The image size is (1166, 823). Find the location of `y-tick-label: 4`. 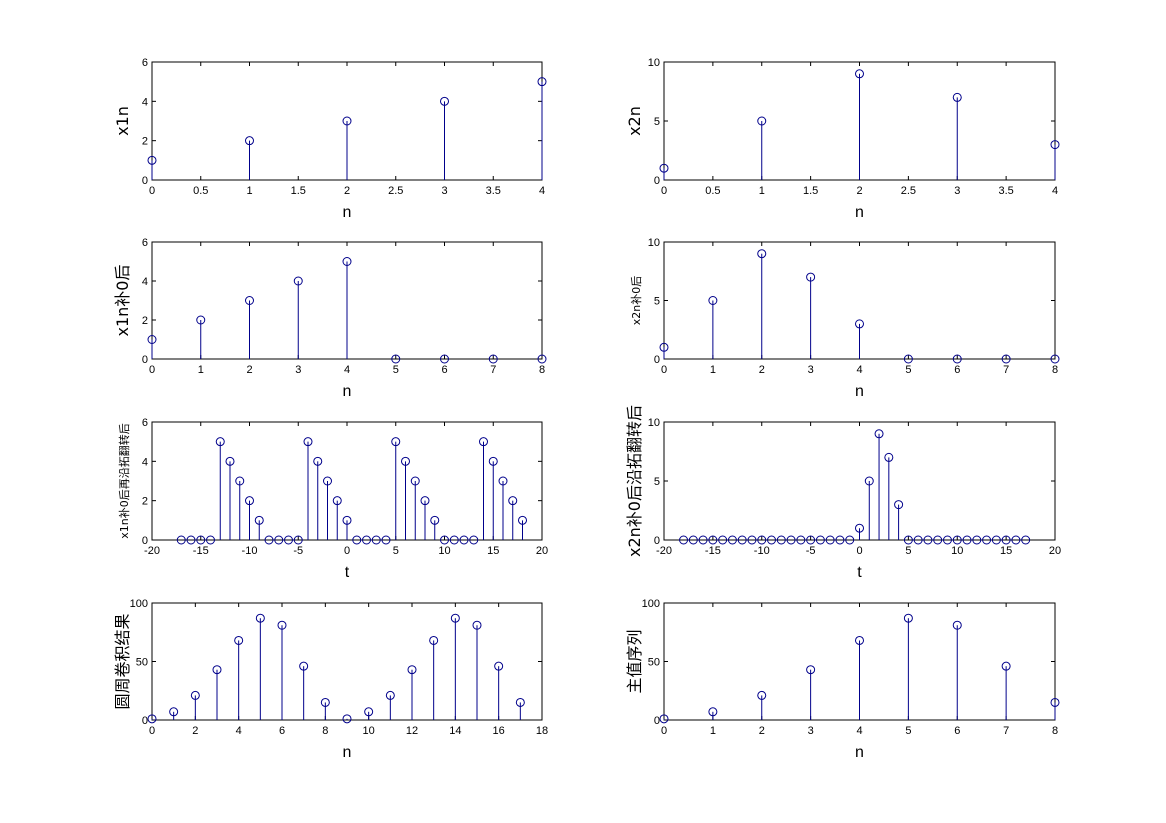

y-tick-label: 4 is located at coordinates (145, 462).